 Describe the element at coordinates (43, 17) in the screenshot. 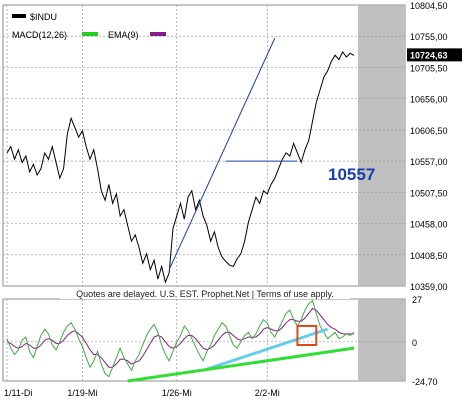

I see `legend-label-0: $INDU` at that location.